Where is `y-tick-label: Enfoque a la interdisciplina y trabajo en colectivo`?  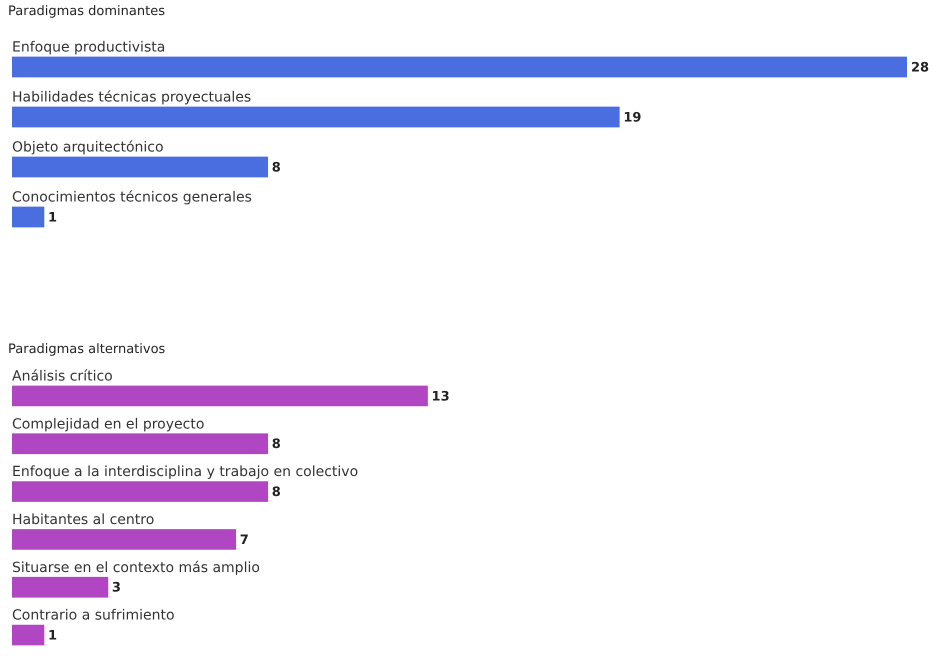
y-tick-label: Enfoque a la interdisciplina y trabajo en colectivo is located at coordinates (185, 472).